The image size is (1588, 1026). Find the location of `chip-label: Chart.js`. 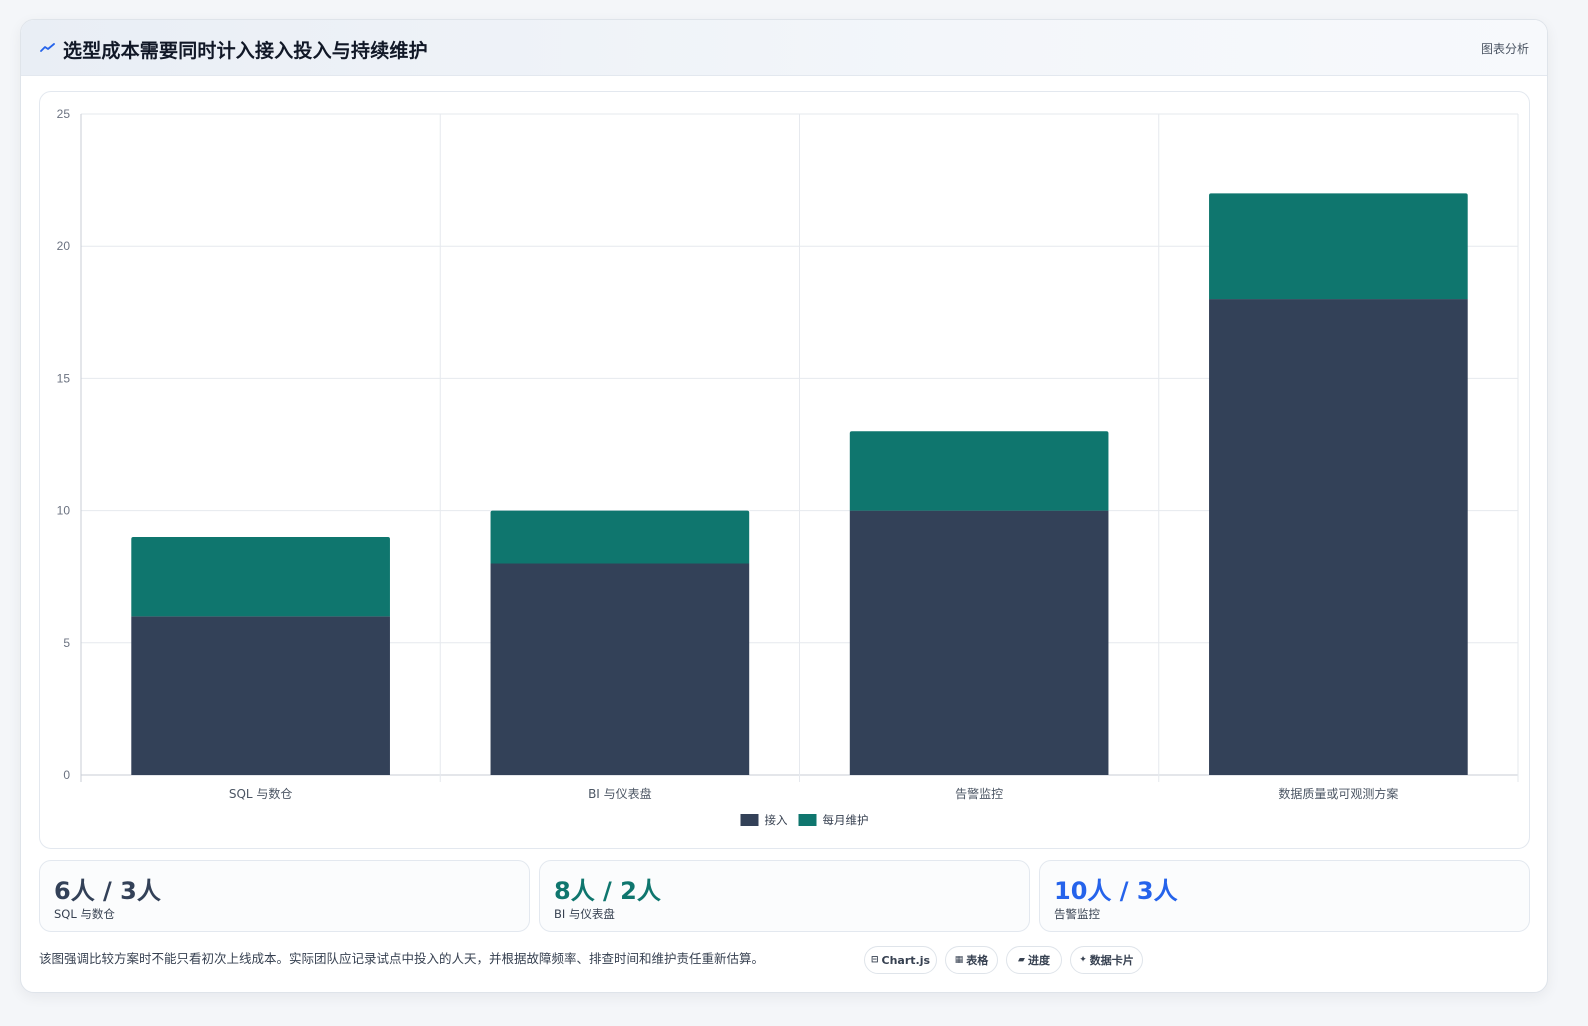

chip-label: Chart.js is located at coordinates (906, 960).